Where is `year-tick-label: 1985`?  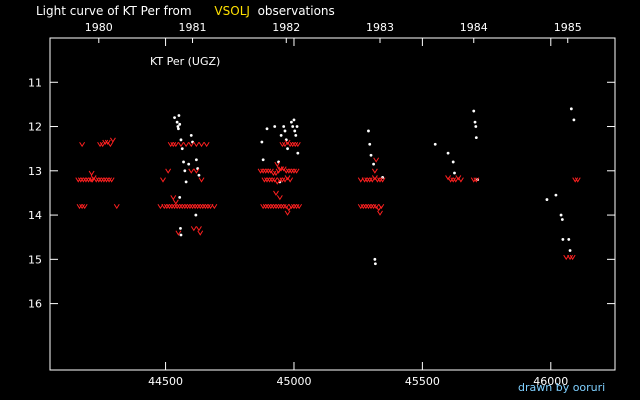
year-tick-label: 1985 is located at coordinates (568, 27).